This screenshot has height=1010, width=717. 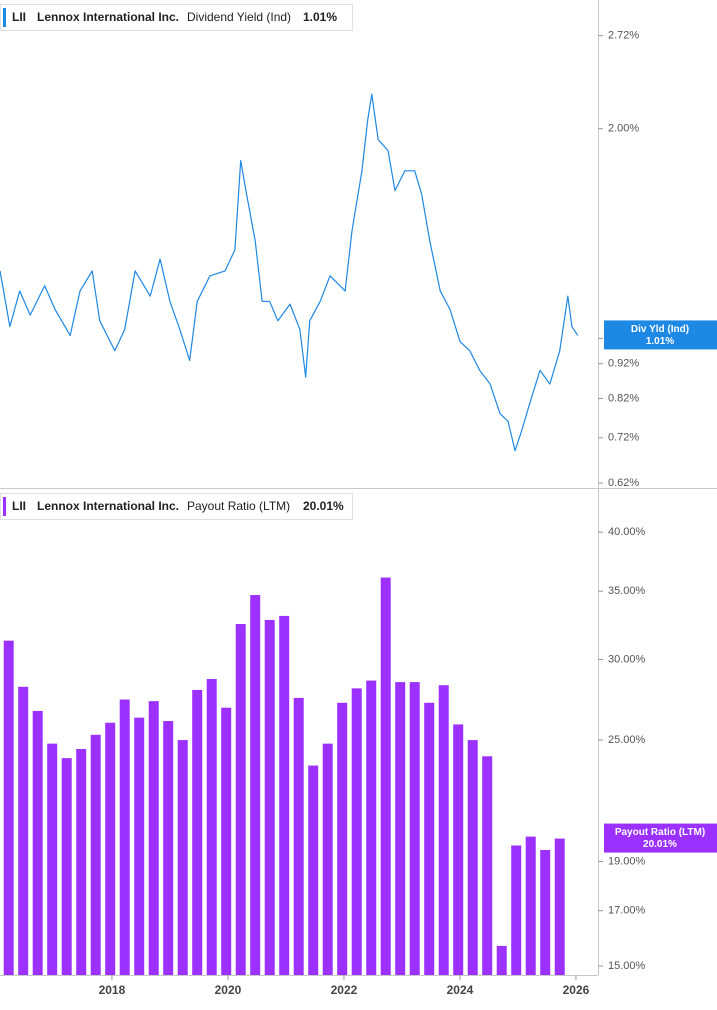 What do you see at coordinates (627, 861) in the screenshot?
I see `y-tick-label: 19.00%` at bounding box center [627, 861].